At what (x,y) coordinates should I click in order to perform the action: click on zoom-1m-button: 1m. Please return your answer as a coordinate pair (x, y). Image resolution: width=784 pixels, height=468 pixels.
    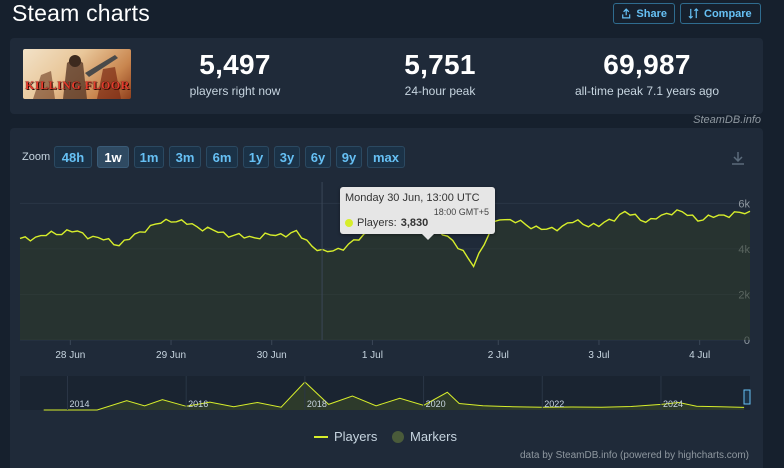
    Looking at the image, I should click on (149, 157).